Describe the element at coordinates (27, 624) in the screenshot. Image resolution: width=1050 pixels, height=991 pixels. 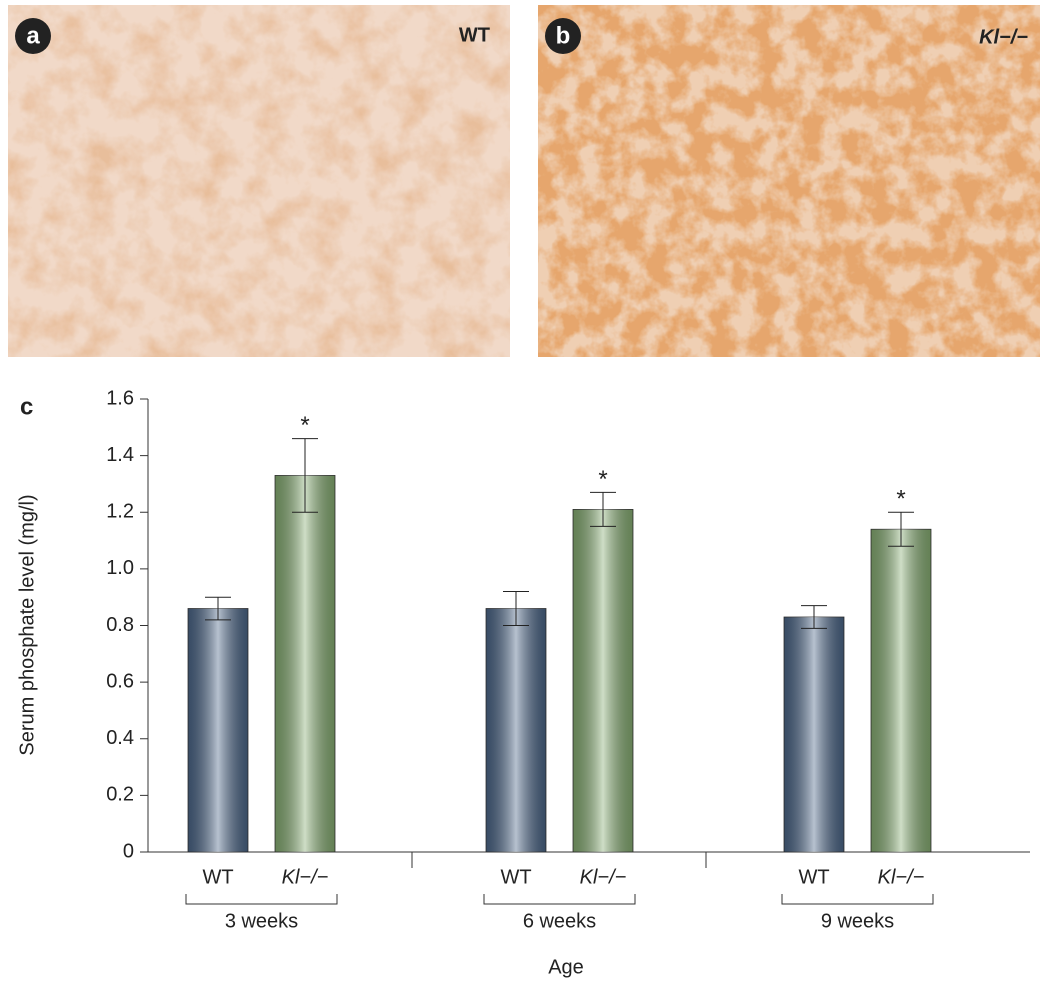
I see `y-axis-label: Serum phosphate level (mg/l)` at that location.